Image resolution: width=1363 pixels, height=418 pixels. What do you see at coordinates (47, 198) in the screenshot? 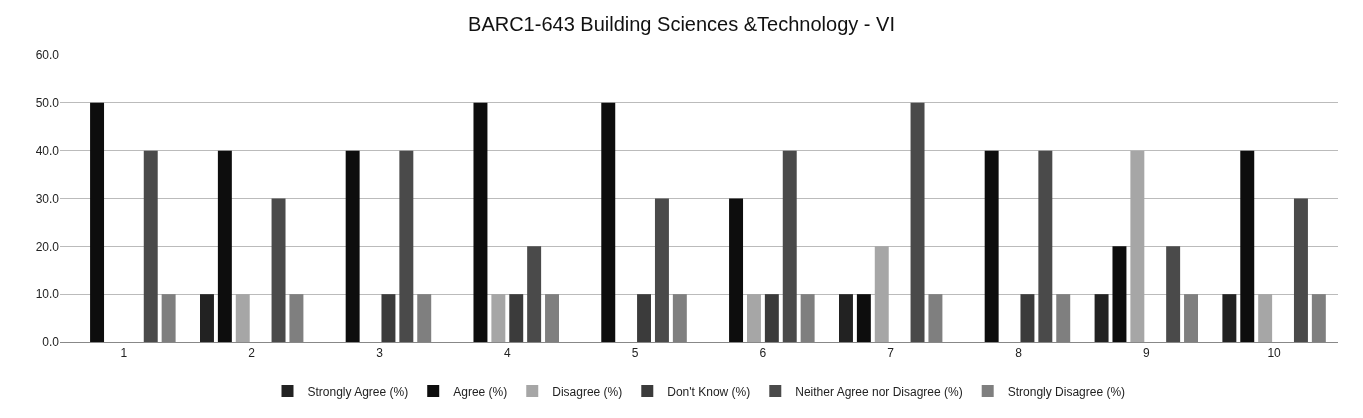
I see `y-tick-label: 30.0` at bounding box center [47, 198].